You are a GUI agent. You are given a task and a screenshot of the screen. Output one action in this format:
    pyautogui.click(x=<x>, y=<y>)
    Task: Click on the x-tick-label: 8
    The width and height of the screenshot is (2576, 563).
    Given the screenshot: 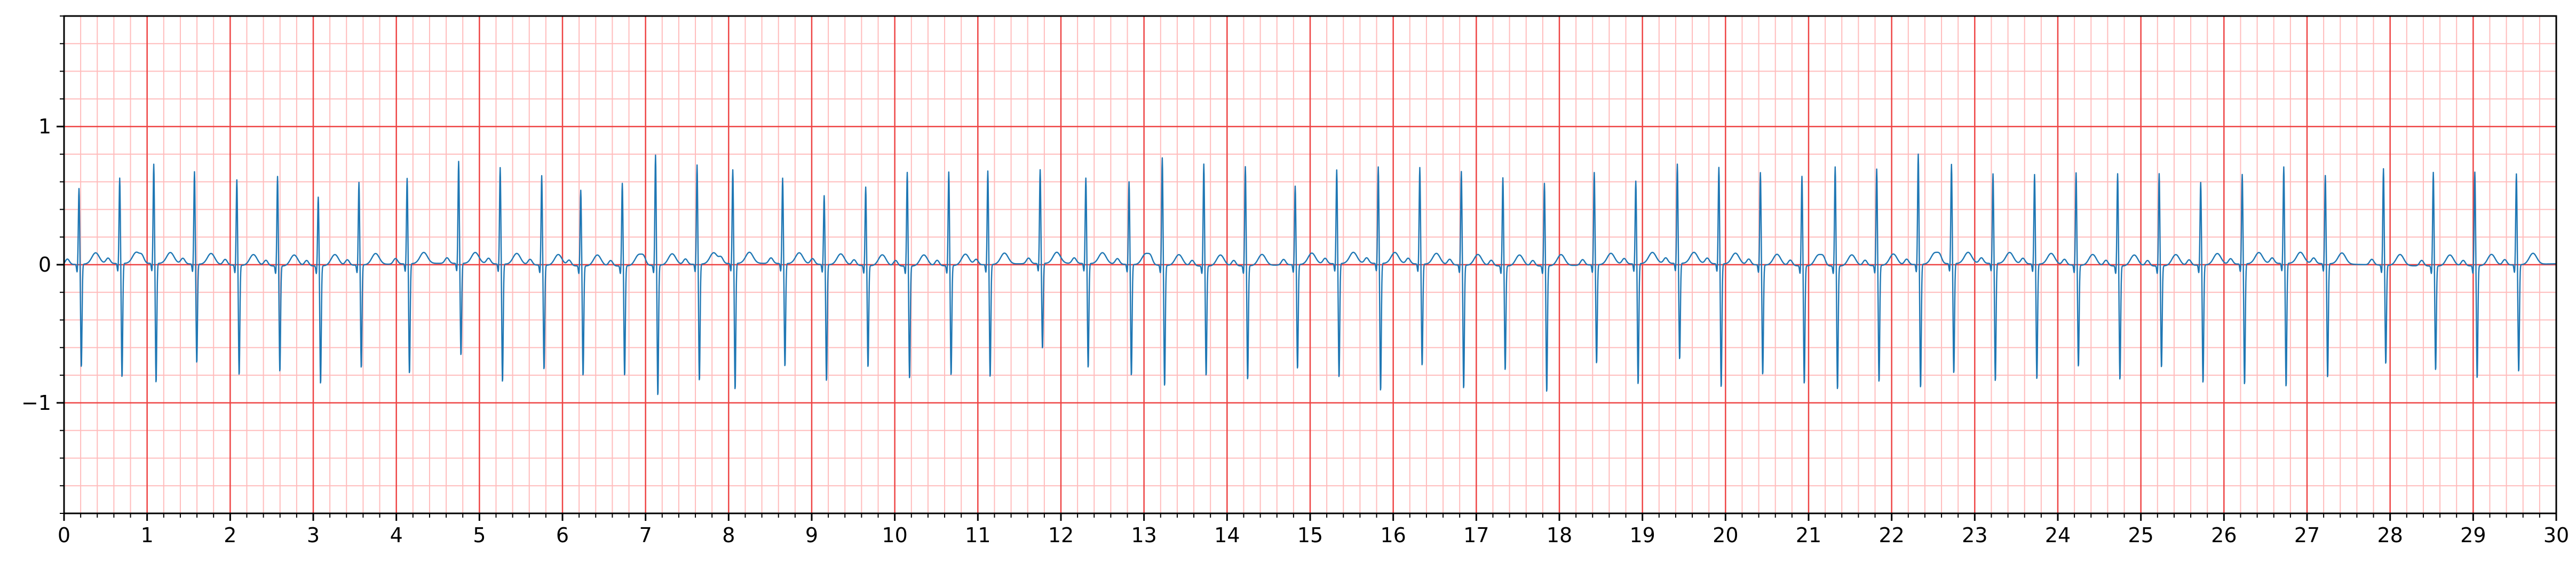 What is the action you would take?
    pyautogui.click(x=728, y=535)
    